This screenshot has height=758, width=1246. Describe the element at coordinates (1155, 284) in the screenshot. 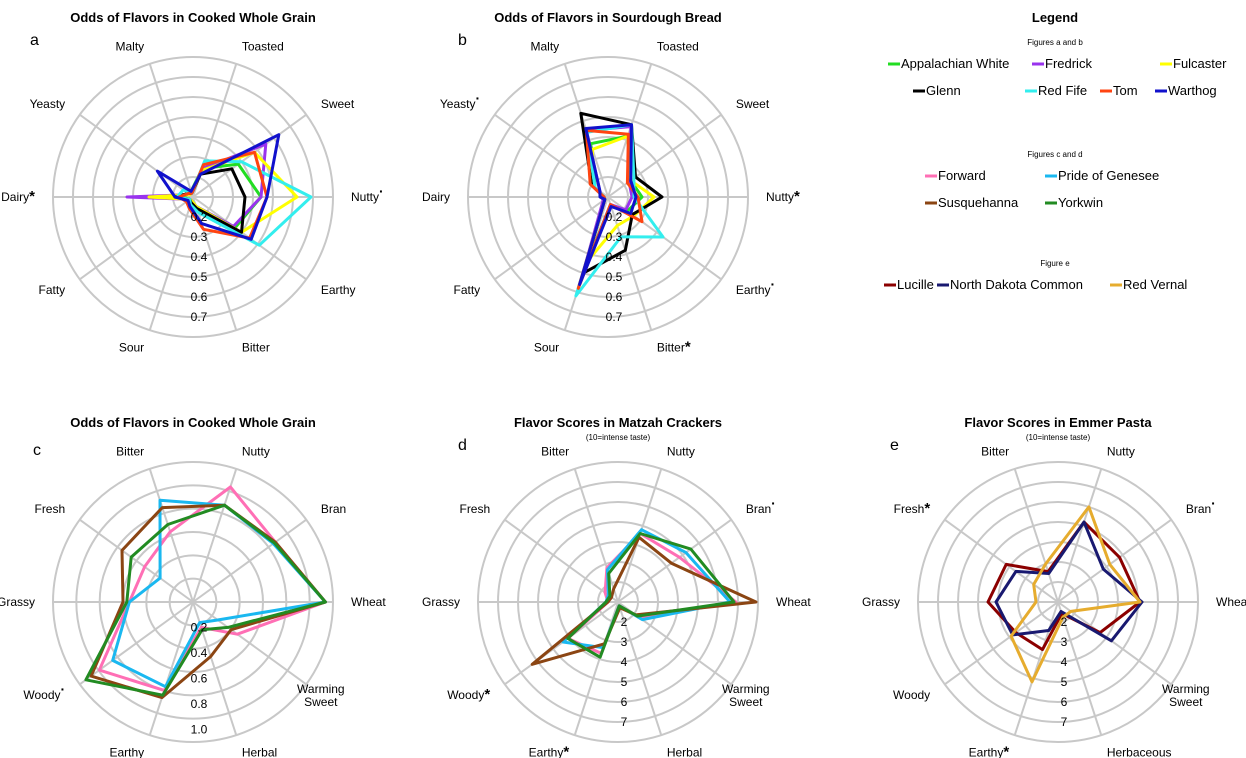

I see `legend-label: Red Vernal` at that location.